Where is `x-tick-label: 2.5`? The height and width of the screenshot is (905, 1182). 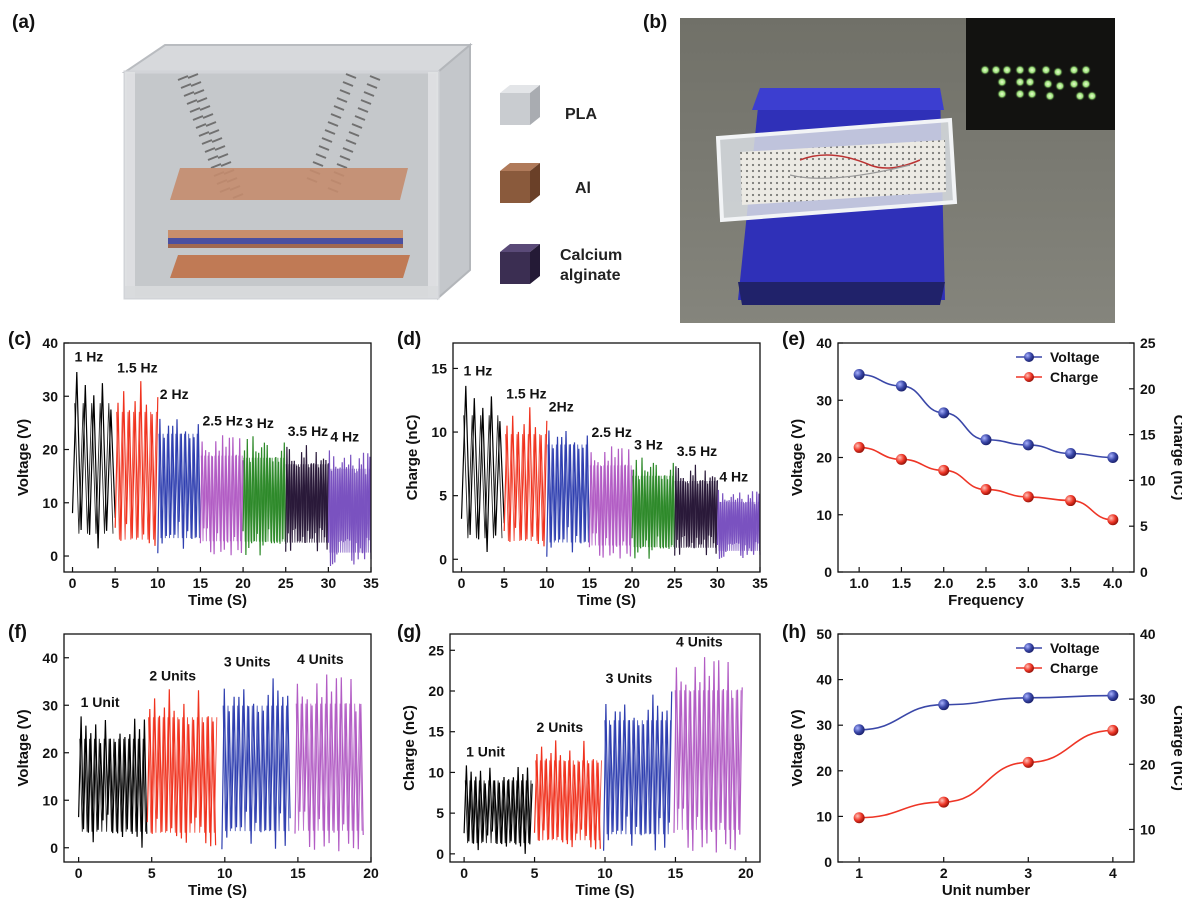 x-tick-label: 2.5 is located at coordinates (986, 583).